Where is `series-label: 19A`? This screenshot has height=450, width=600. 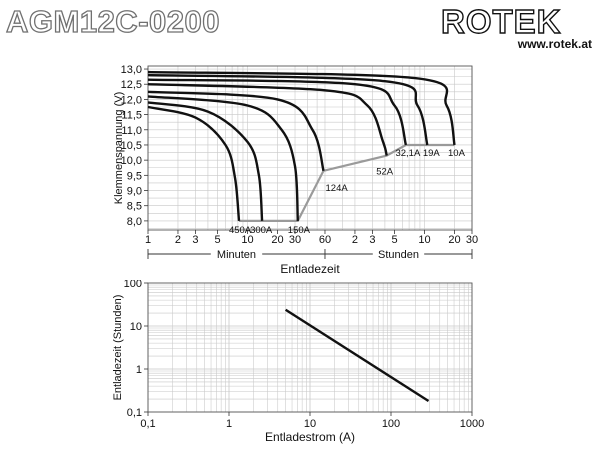
series-label: 19A is located at coordinates (432, 153).